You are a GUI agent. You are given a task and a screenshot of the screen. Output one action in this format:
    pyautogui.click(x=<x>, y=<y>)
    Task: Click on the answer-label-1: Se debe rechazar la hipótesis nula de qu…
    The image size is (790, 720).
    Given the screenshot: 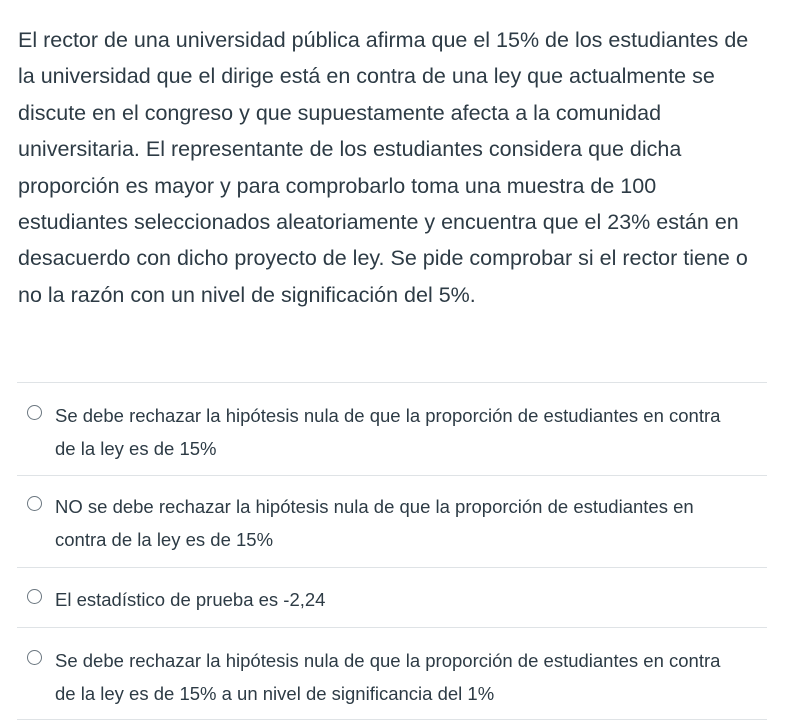 What is the action you would take?
    pyautogui.click(x=388, y=432)
    